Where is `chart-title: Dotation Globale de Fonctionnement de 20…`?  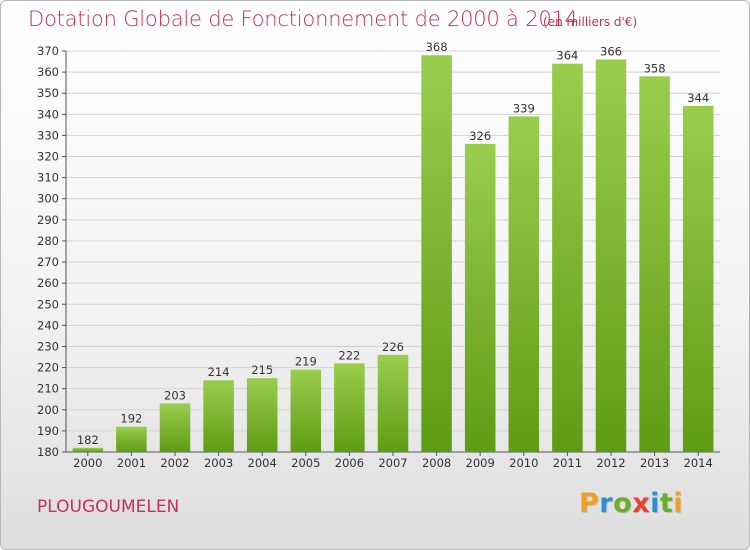 chart-title: Dotation Globale de Fonctionnement de 20… is located at coordinates (303, 19).